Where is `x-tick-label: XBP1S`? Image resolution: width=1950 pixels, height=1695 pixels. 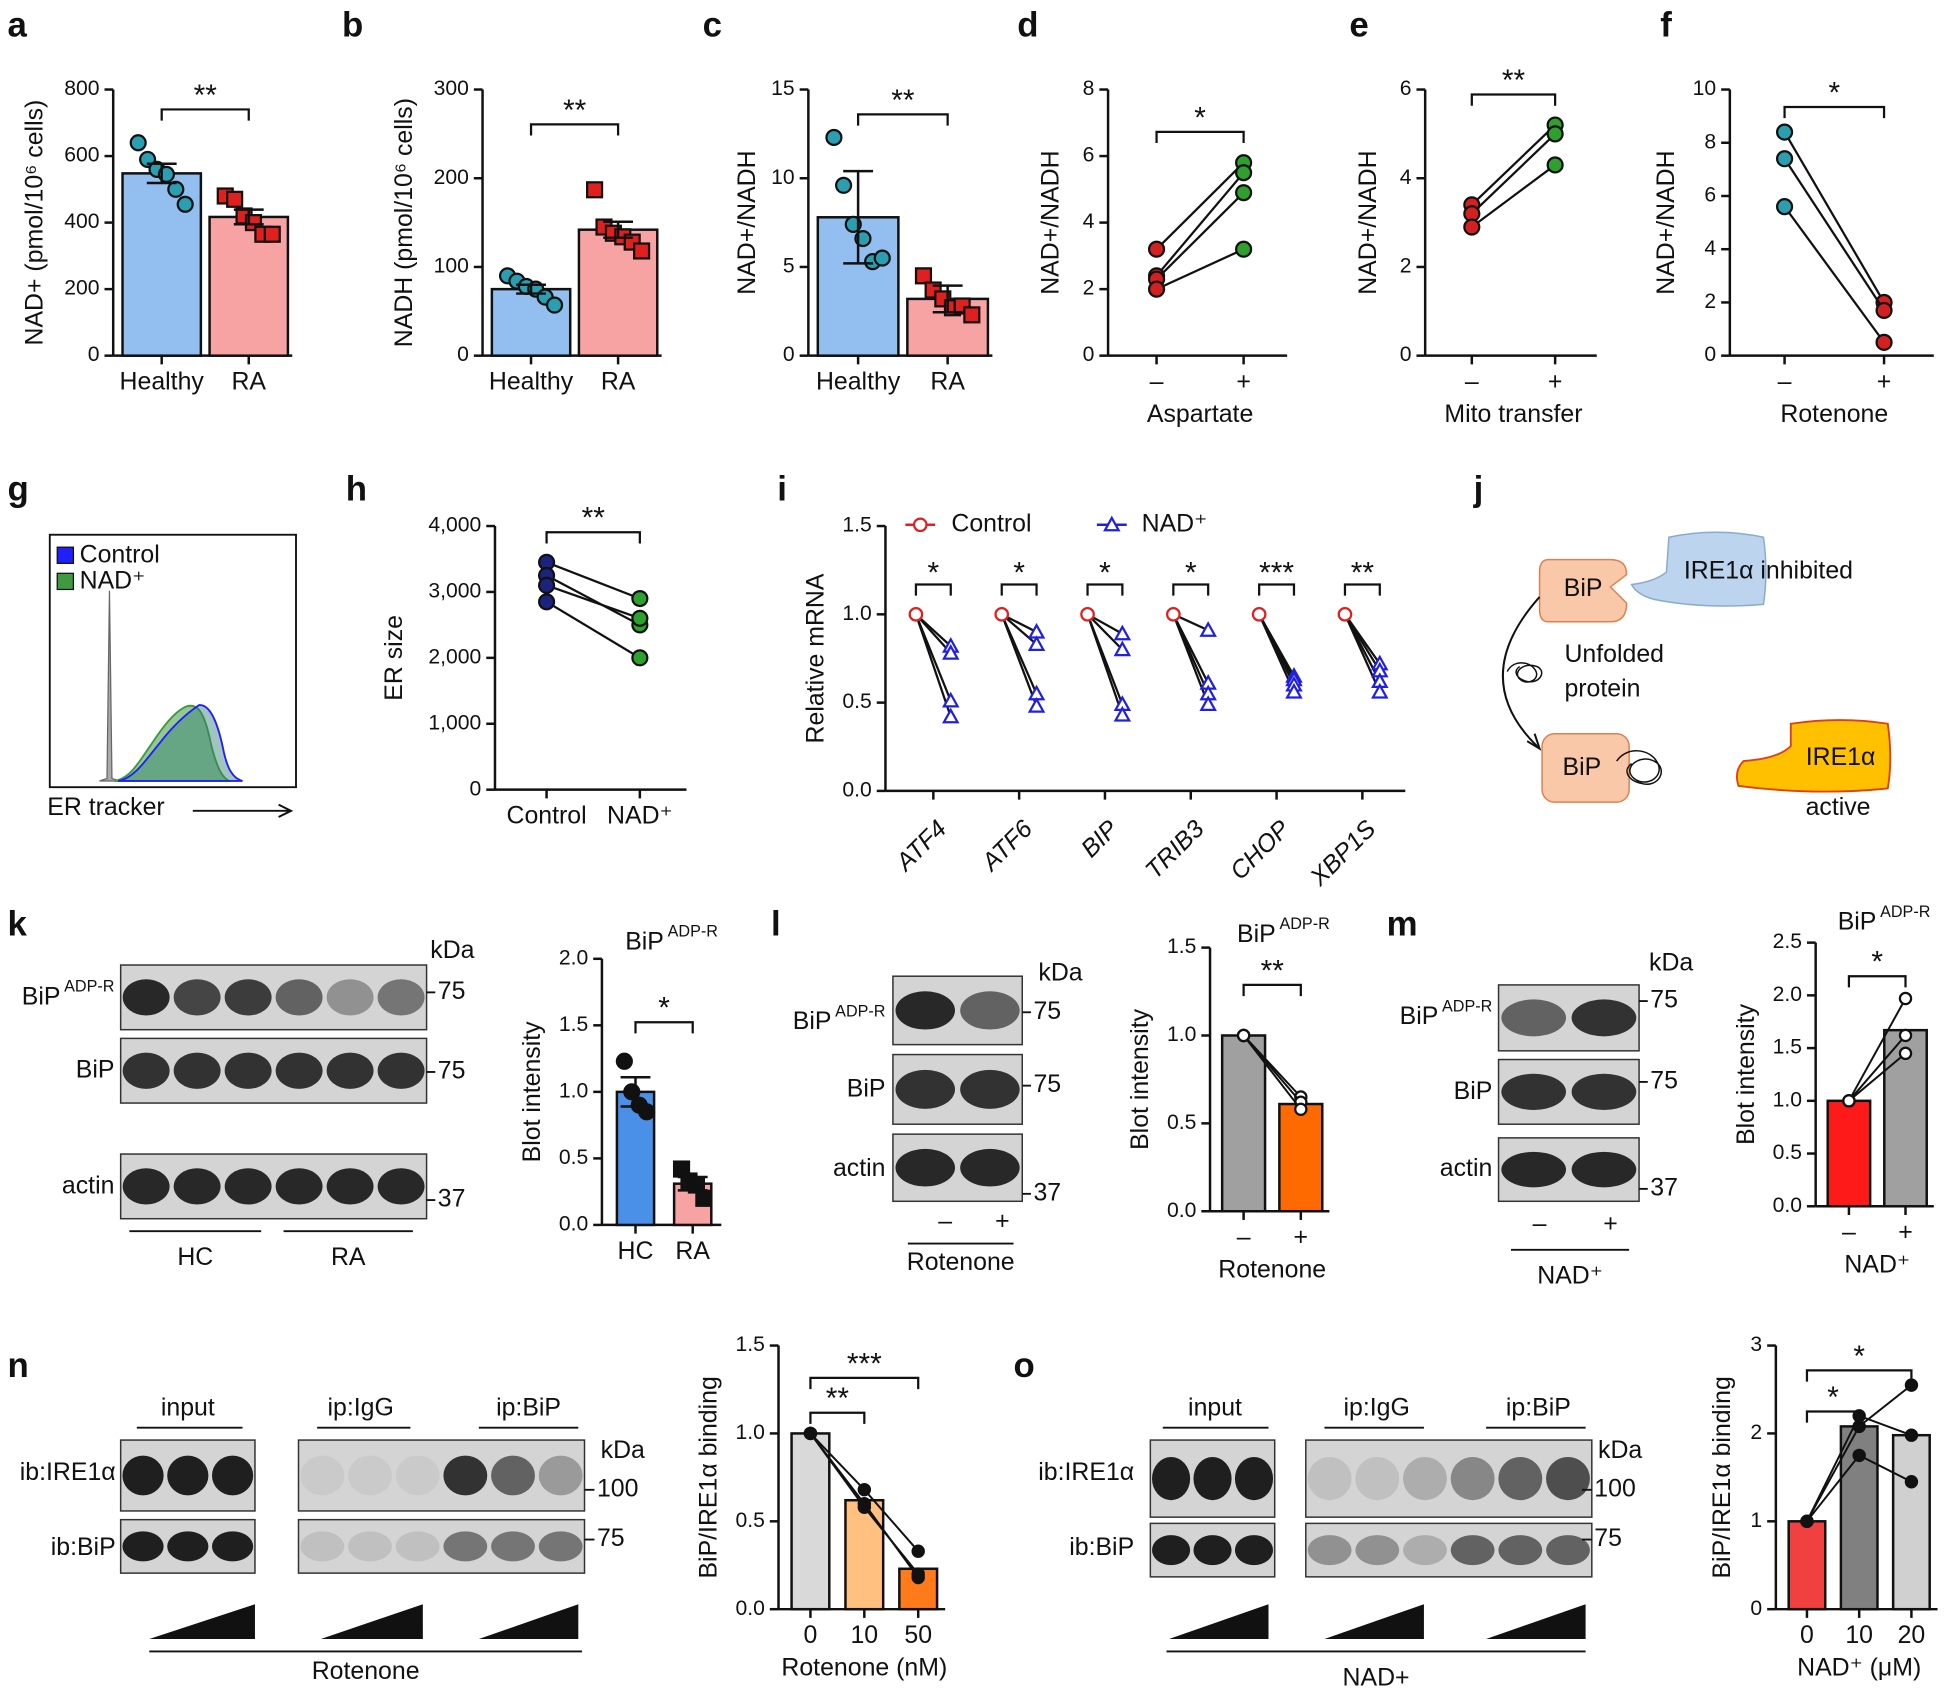
x-tick-label: XBP1S is located at coordinates (1342, 853).